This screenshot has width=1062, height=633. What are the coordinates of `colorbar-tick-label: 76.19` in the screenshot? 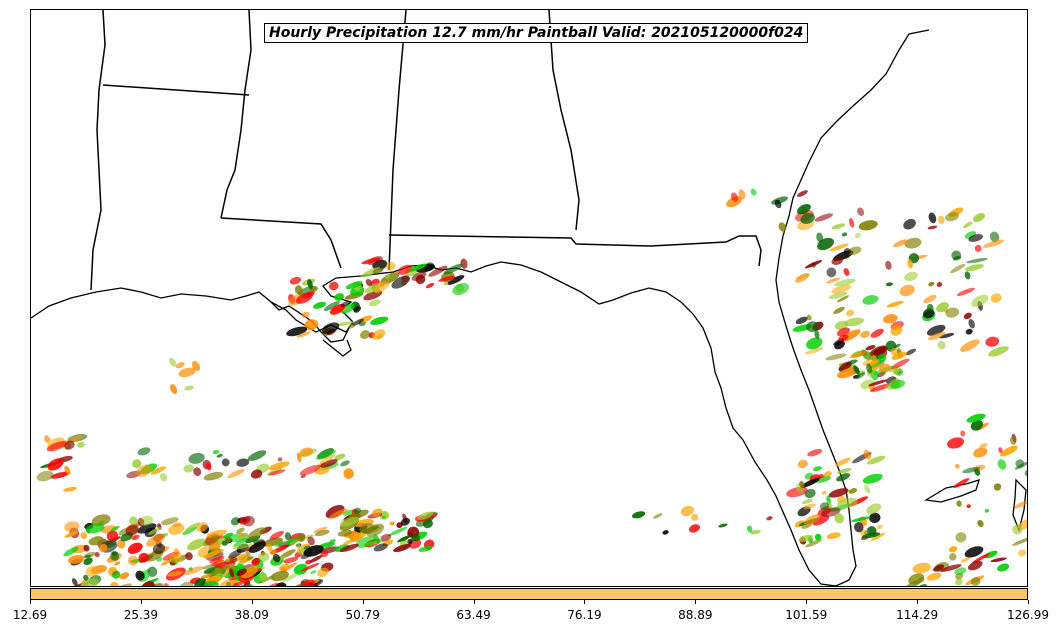 It's located at (584, 615).